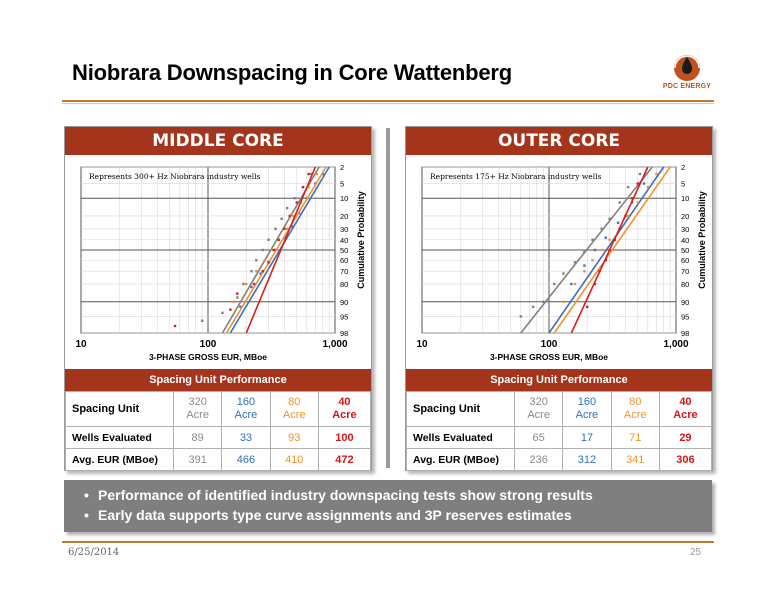  Describe the element at coordinates (538, 402) in the screenshot. I see `spacing-num: 320` at that location.